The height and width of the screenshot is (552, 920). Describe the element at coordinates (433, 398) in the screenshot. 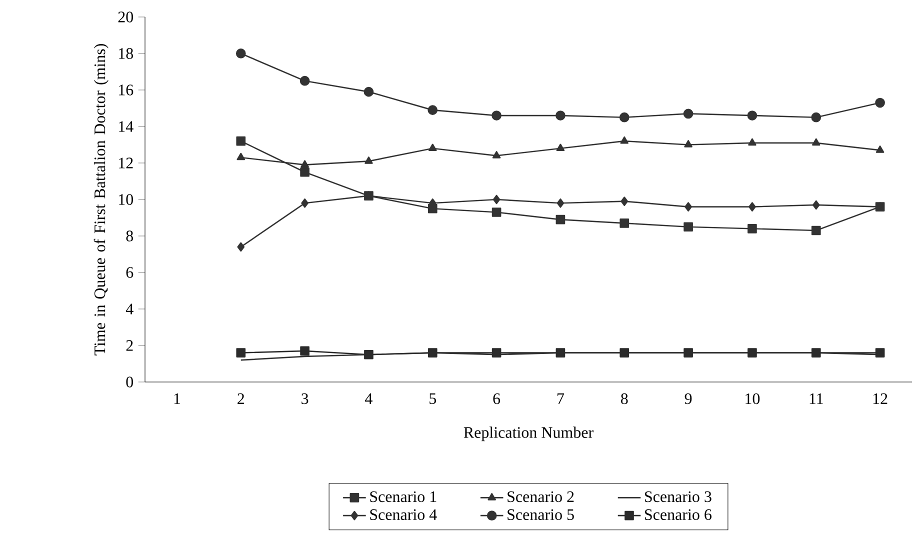

I see `x-tick-label: 5` at that location.